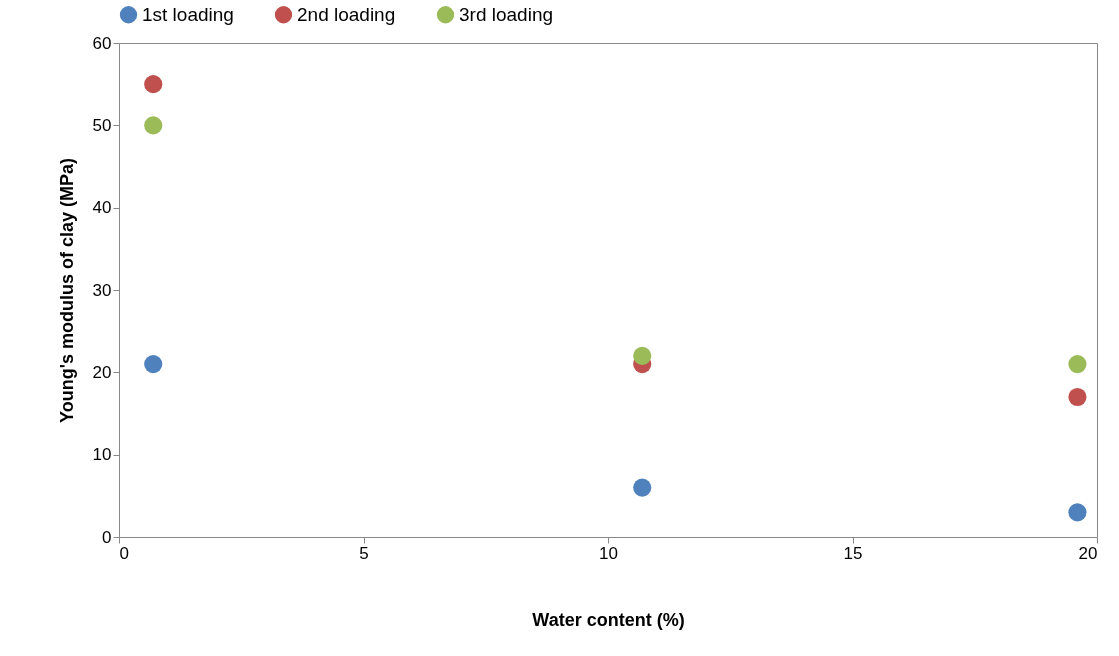 The image size is (1119, 656). Describe the element at coordinates (608, 619) in the screenshot. I see `x-axis-title: Water content (%)` at that location.